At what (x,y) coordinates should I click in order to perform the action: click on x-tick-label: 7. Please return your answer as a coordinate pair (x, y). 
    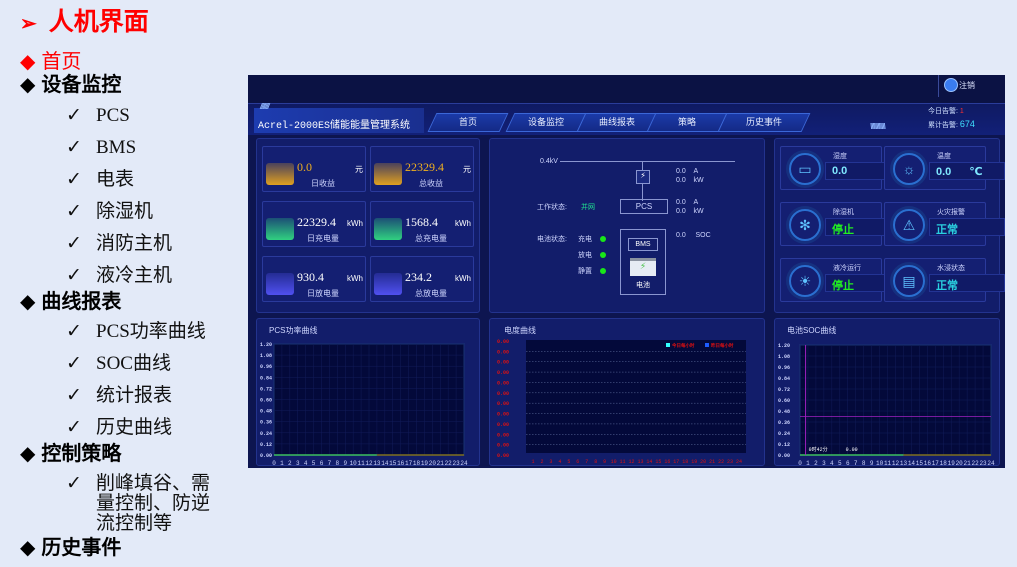
    Looking at the image, I should click on (330, 463).